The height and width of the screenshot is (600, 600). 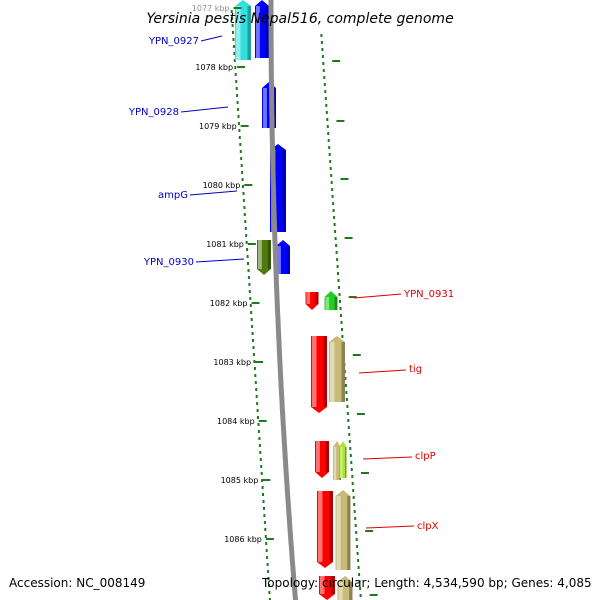 What do you see at coordinates (77, 583) in the screenshot?
I see `accession-text: Accession: NC_008149` at bounding box center [77, 583].